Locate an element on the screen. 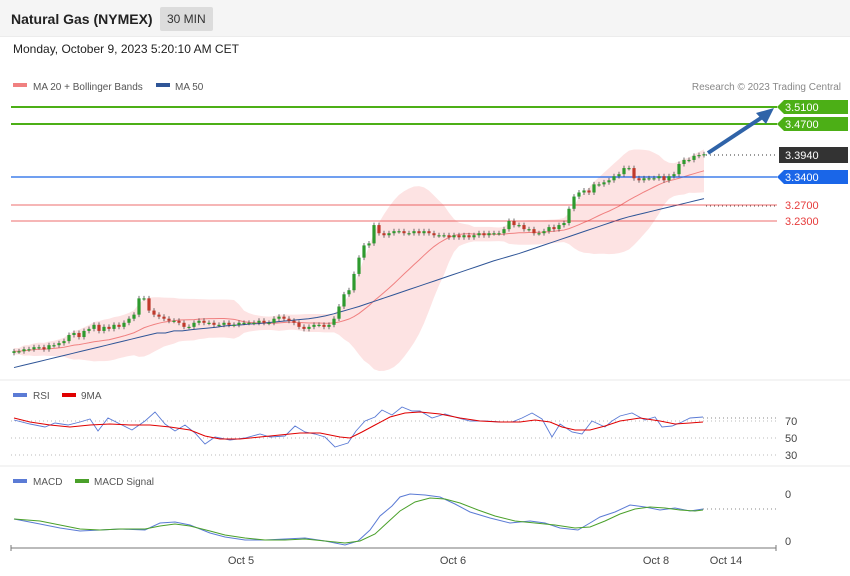 The image size is (850, 576). chart-datetime: Monday, October 9, 2023 5:20:10 AM CET is located at coordinates (126, 49).